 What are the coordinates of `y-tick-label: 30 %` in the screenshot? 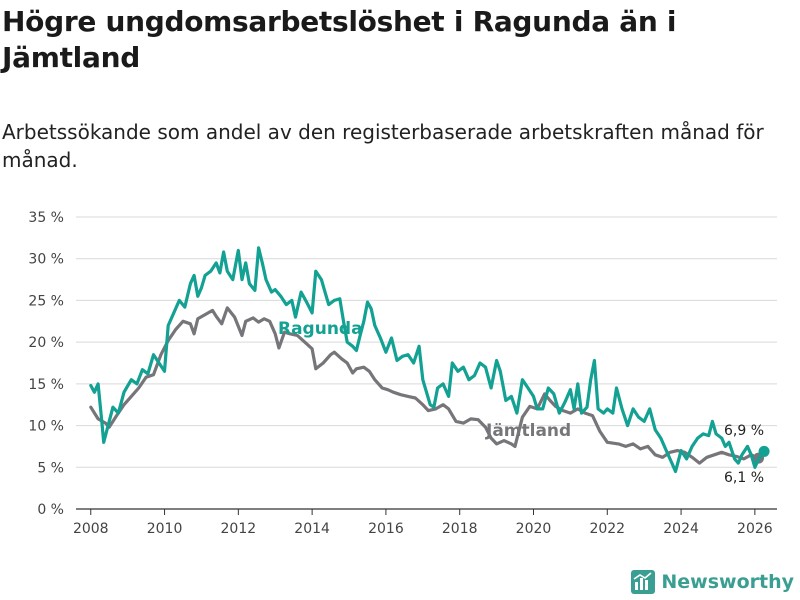 It's located at (46, 260).